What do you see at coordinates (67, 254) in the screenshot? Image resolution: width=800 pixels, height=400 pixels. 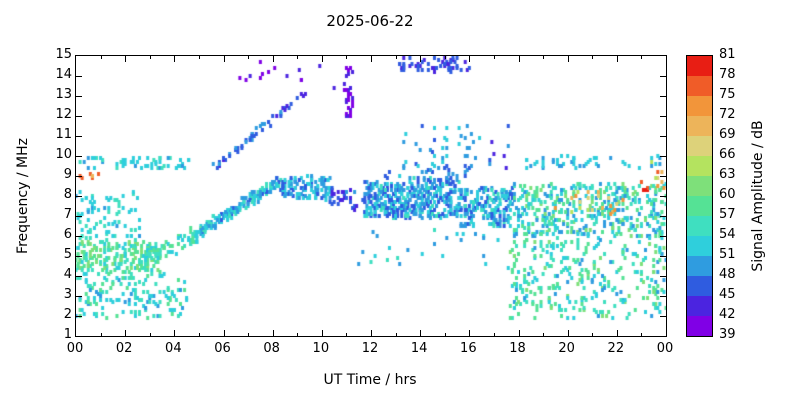 I see `y-tick-label: 5` at bounding box center [67, 254].